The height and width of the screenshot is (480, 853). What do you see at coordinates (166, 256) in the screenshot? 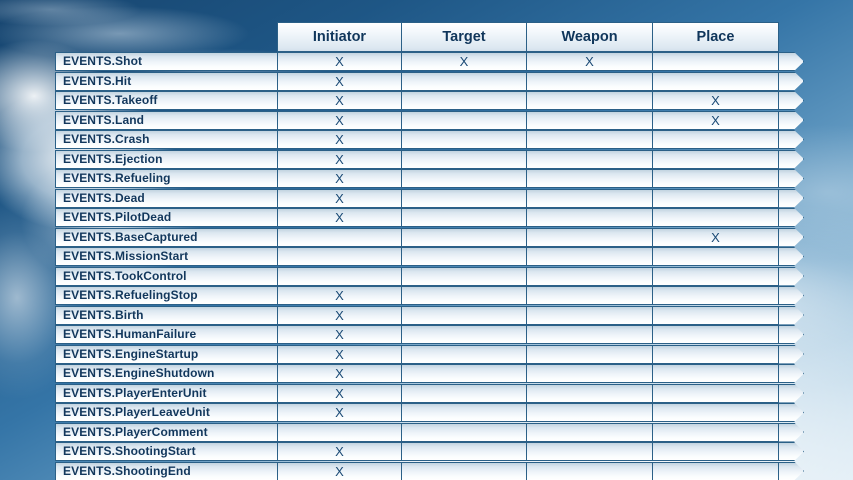
I see `row-label: EVENTS.MissionStart` at bounding box center [166, 256].